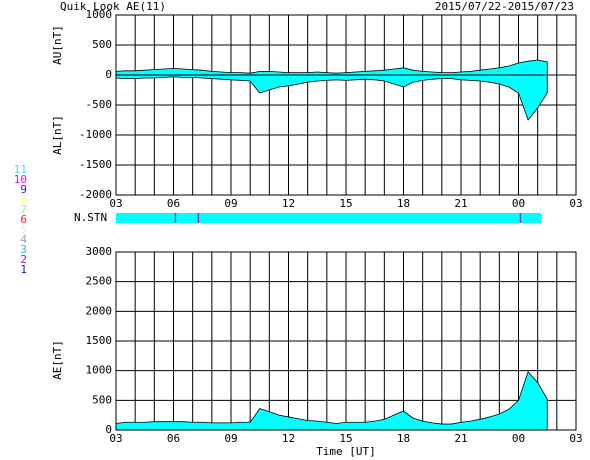 The height and width of the screenshot is (460, 590). I want to click on station-label: 11, so click(20, 169).